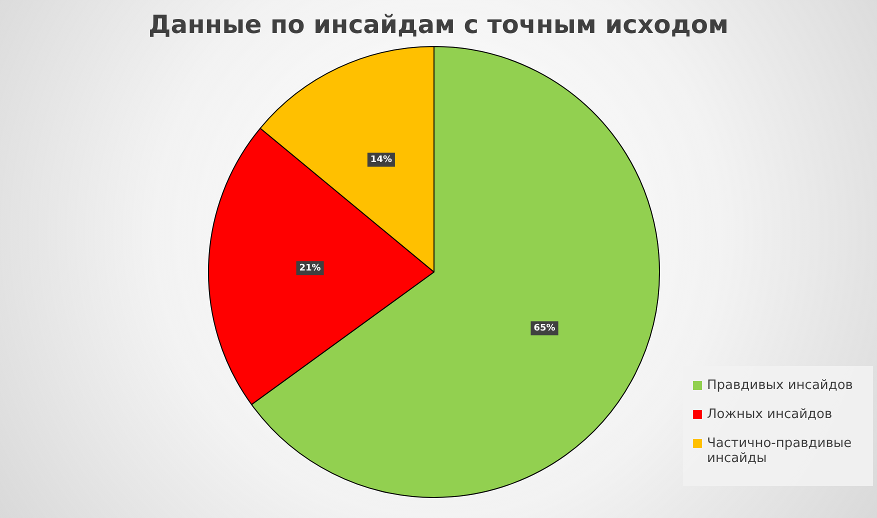 The height and width of the screenshot is (518, 877). What do you see at coordinates (780, 451) in the screenshot?
I see `legend-label: Частично-правдивые инсайды` at bounding box center [780, 451].